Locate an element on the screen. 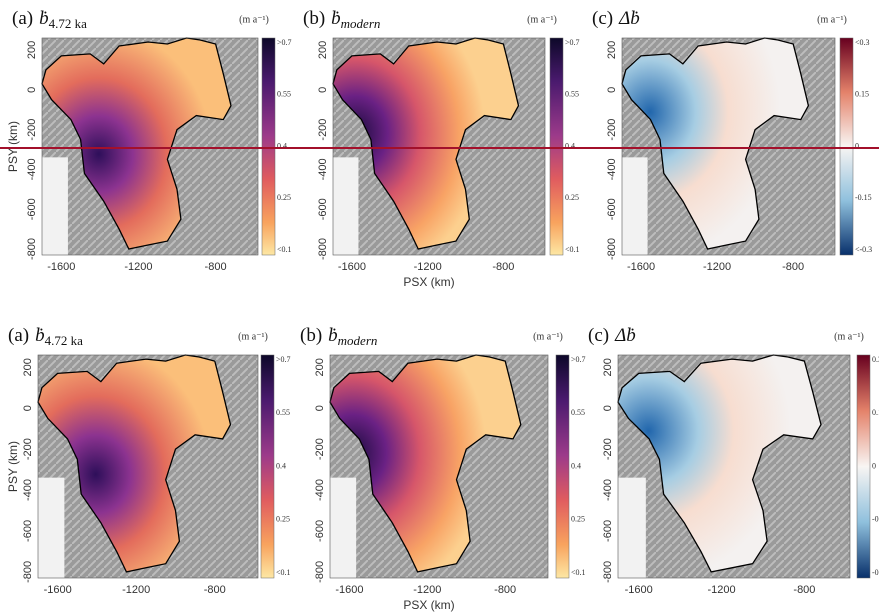 This screenshot has height=614, width=879. ocean is located at coordinates (343, 527).